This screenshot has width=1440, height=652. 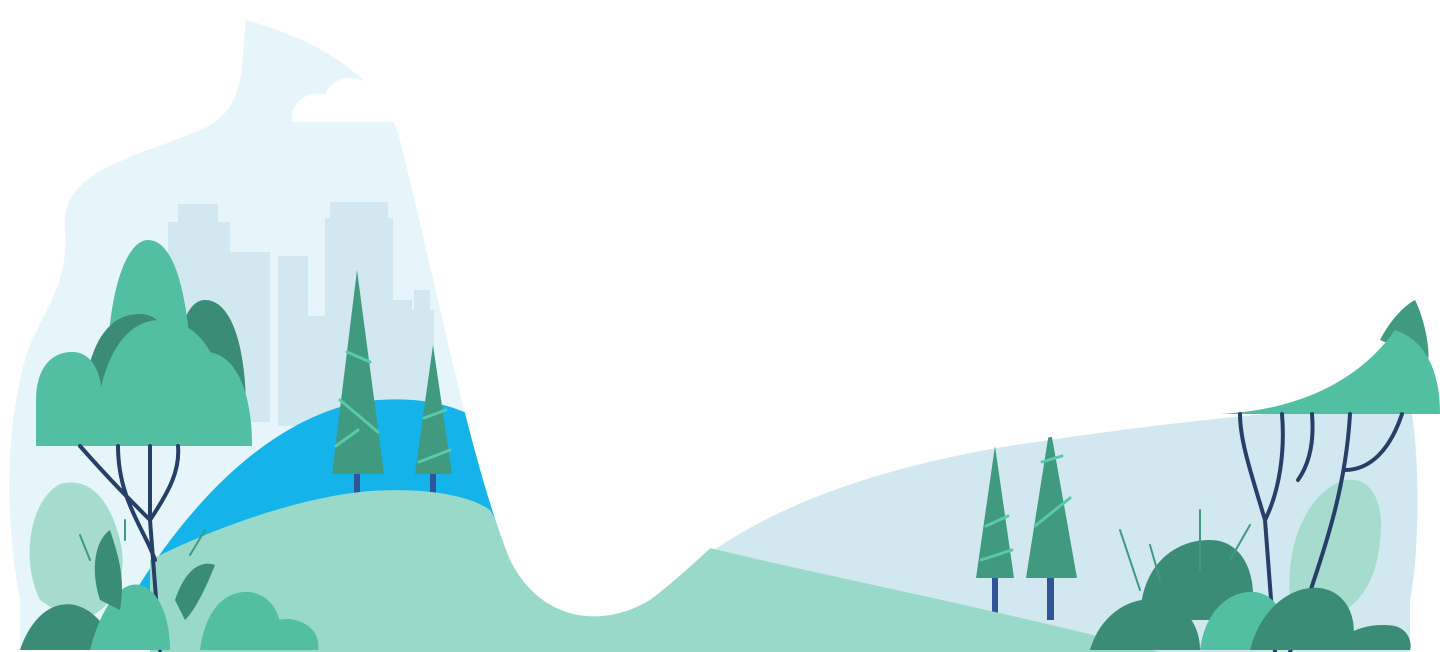 I want to click on slender-tree-icon, so click(x=1330, y=476).